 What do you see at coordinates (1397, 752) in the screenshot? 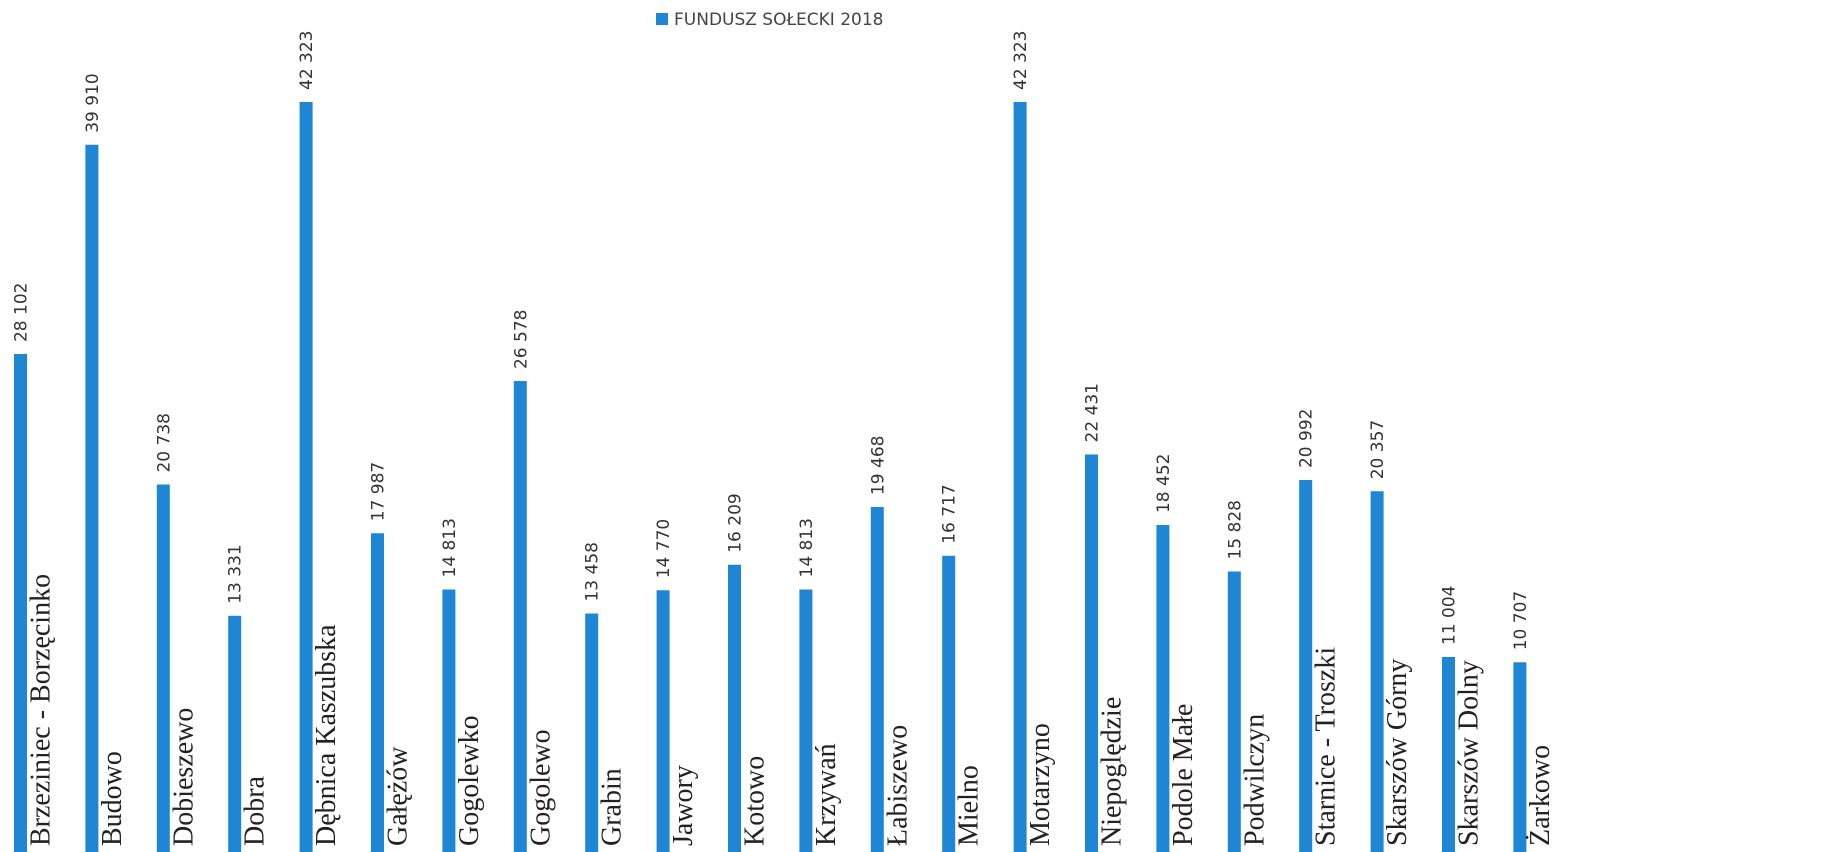
I see `category-label: Skarszów Górny` at bounding box center [1397, 752].